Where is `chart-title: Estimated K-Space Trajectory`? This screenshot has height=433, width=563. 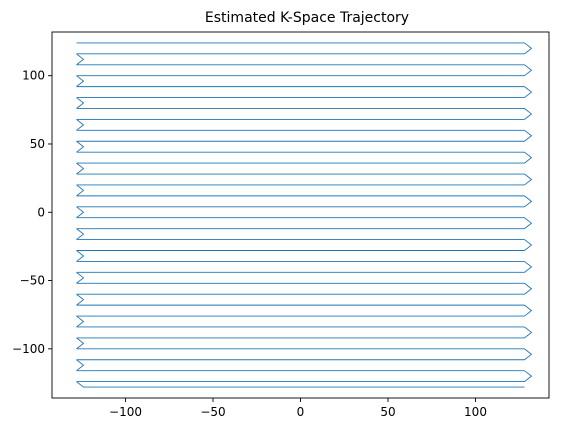
chart-title: Estimated K-Space Trajectory is located at coordinates (307, 18).